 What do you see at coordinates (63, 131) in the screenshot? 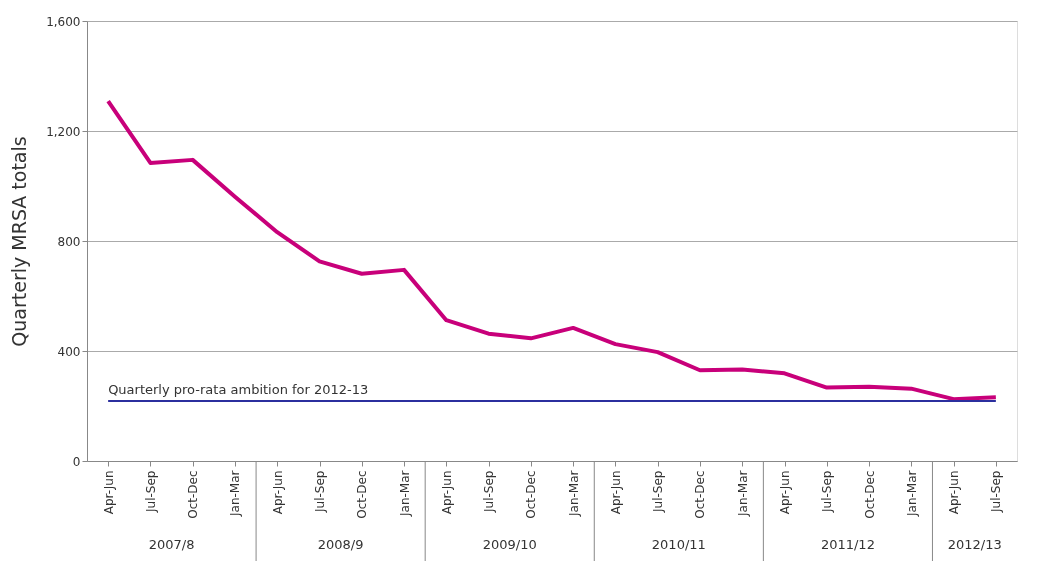
I see `y-tick-label: 1,200` at bounding box center [63, 131].